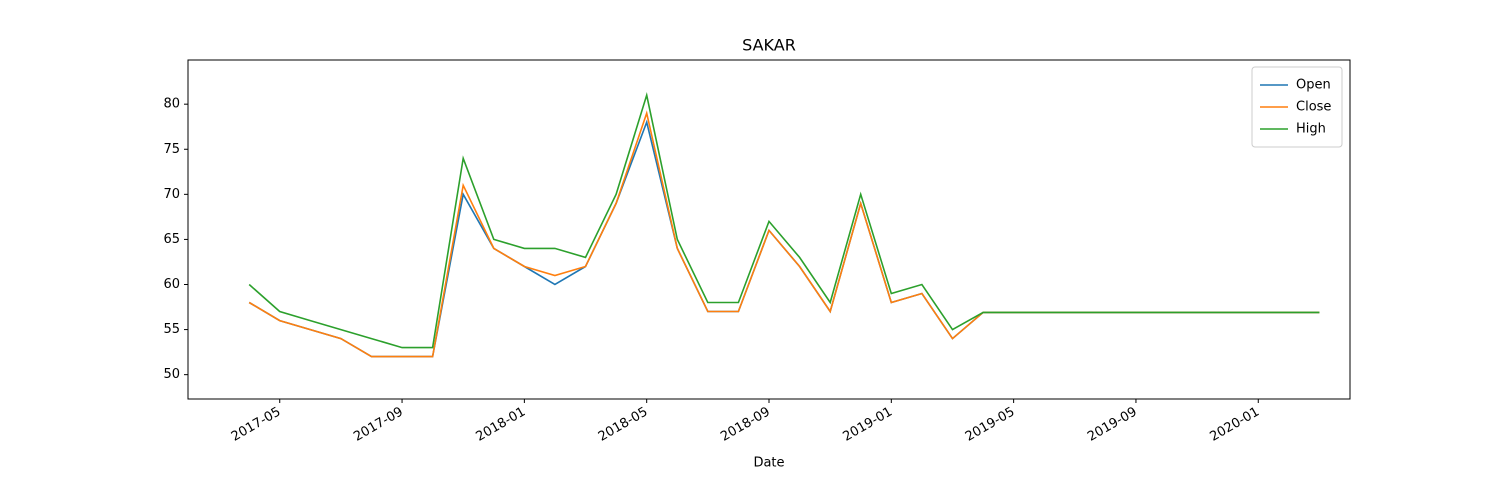 The image size is (1500, 500). What do you see at coordinates (171, 104) in the screenshot?
I see `y-tick-label: 80` at bounding box center [171, 104].